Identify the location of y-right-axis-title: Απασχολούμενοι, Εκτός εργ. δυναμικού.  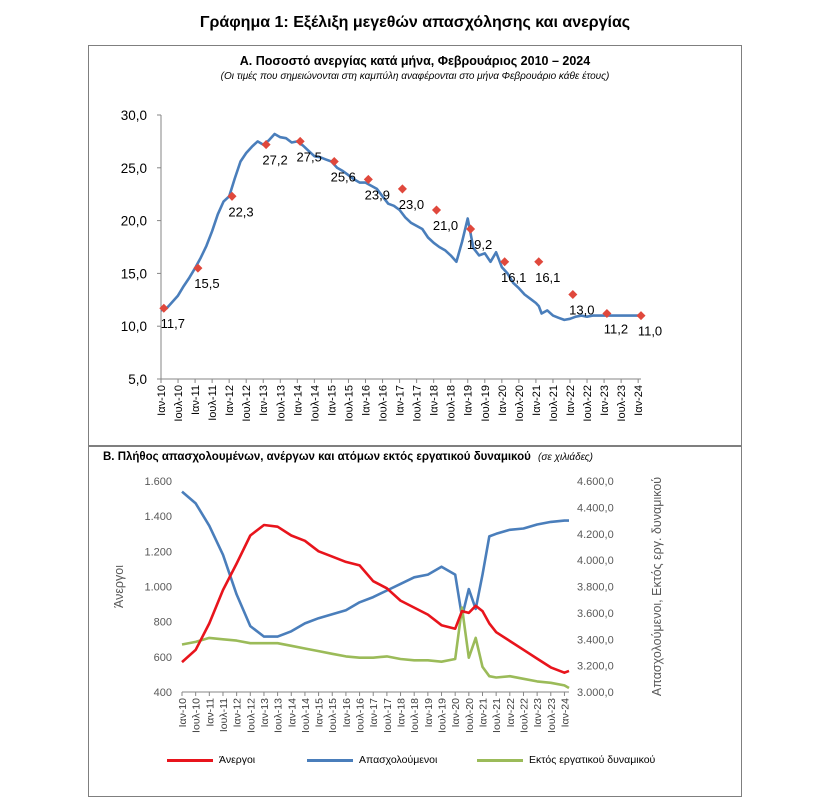
(657, 586).